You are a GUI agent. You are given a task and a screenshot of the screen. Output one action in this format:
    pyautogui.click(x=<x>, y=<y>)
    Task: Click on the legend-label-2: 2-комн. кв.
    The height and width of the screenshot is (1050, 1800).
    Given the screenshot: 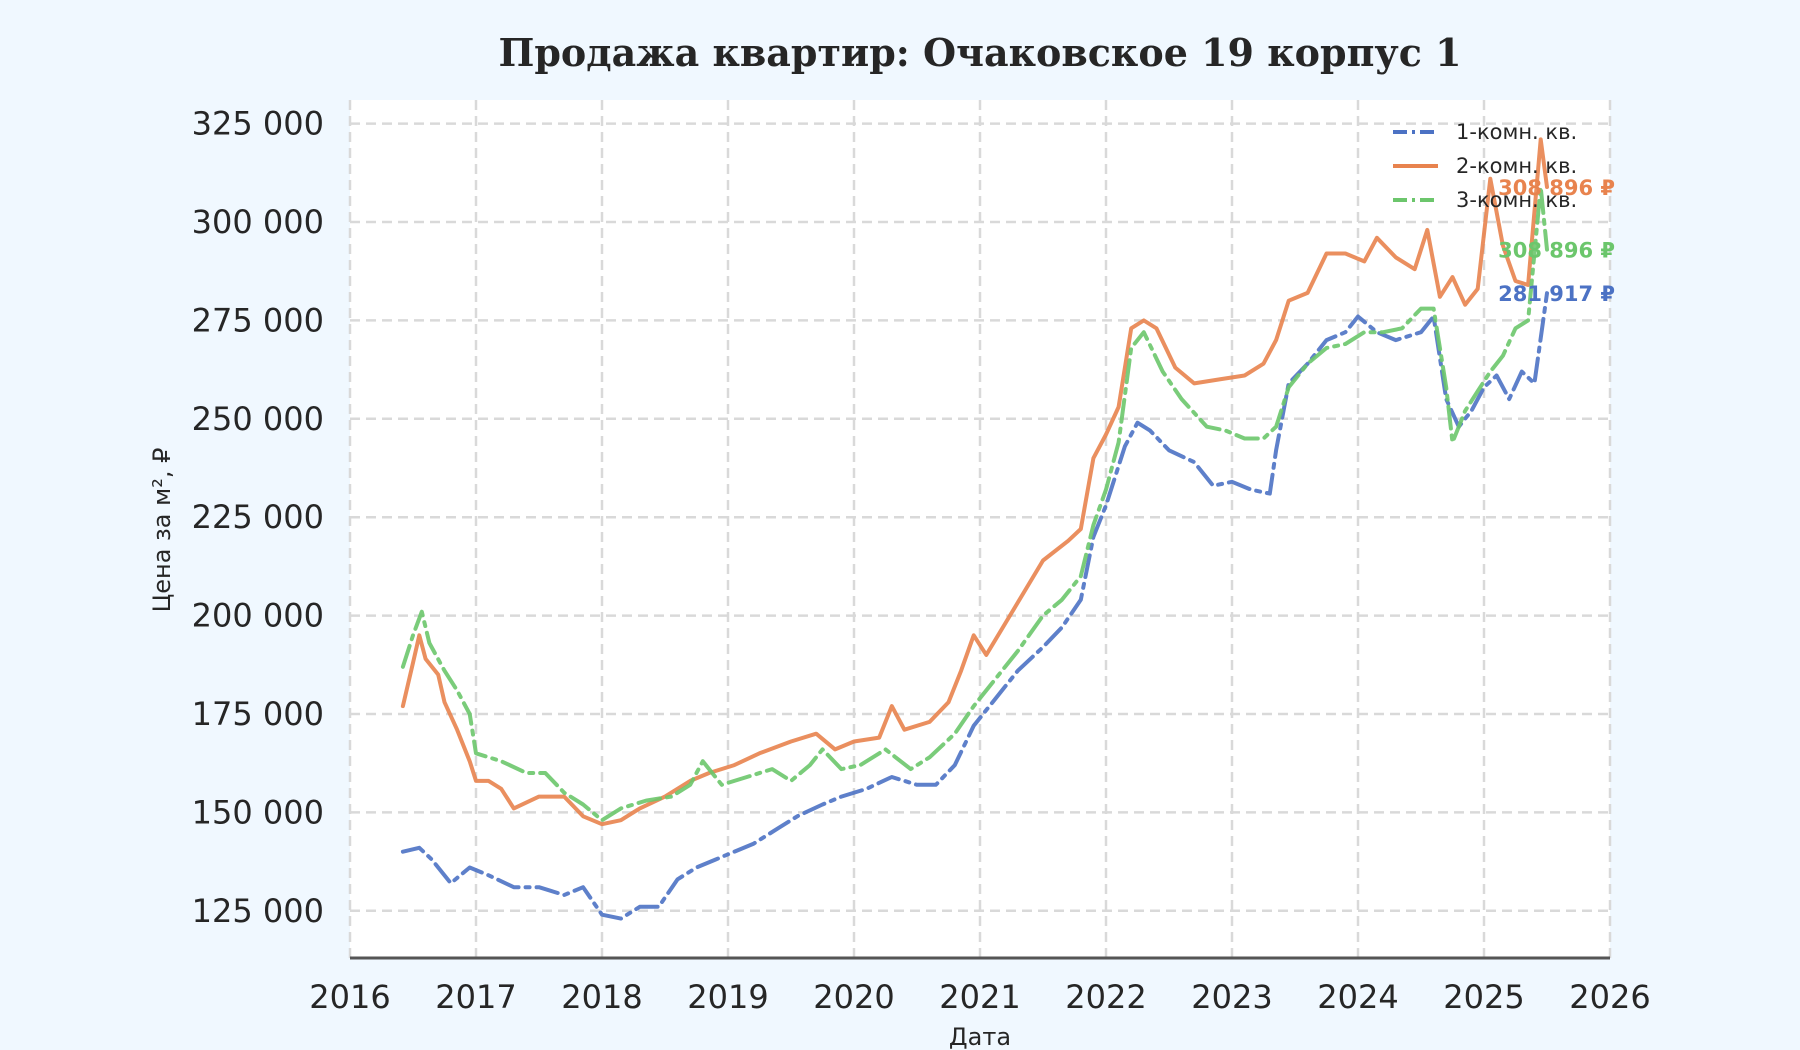 What is the action you would take?
    pyautogui.click(x=1516, y=166)
    